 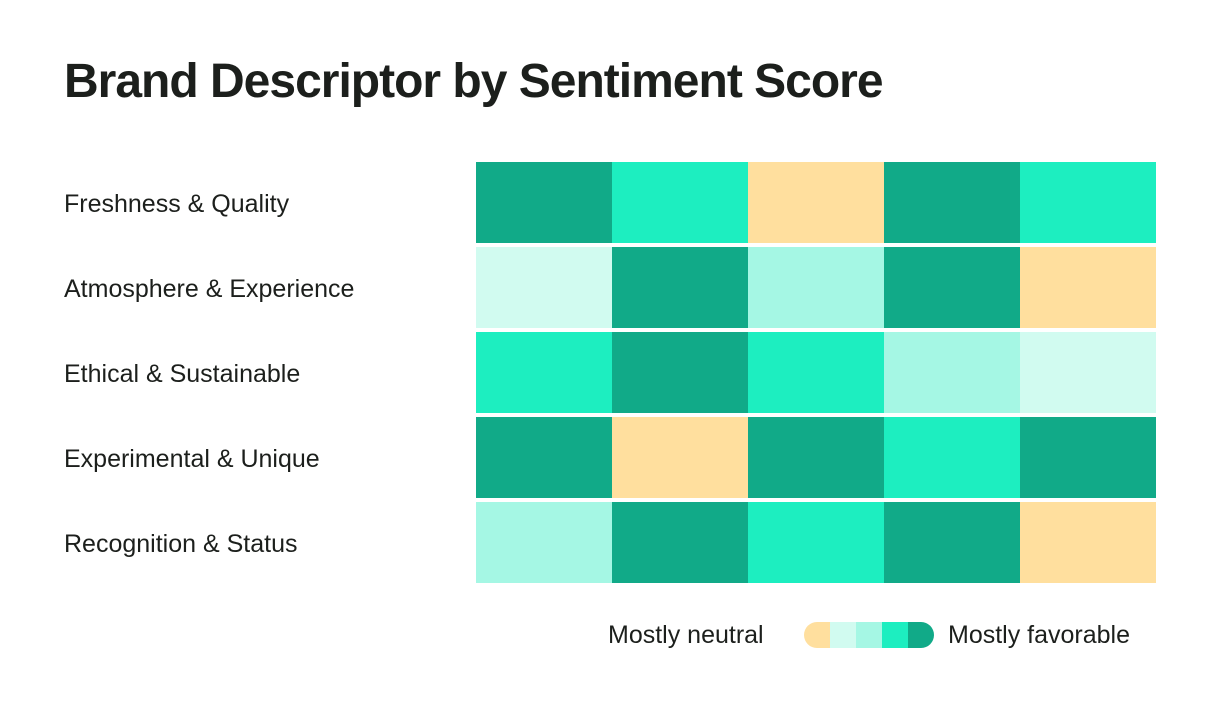 I want to click on row-label-experimental-unique: Experimental & Unique, so click(x=192, y=459).